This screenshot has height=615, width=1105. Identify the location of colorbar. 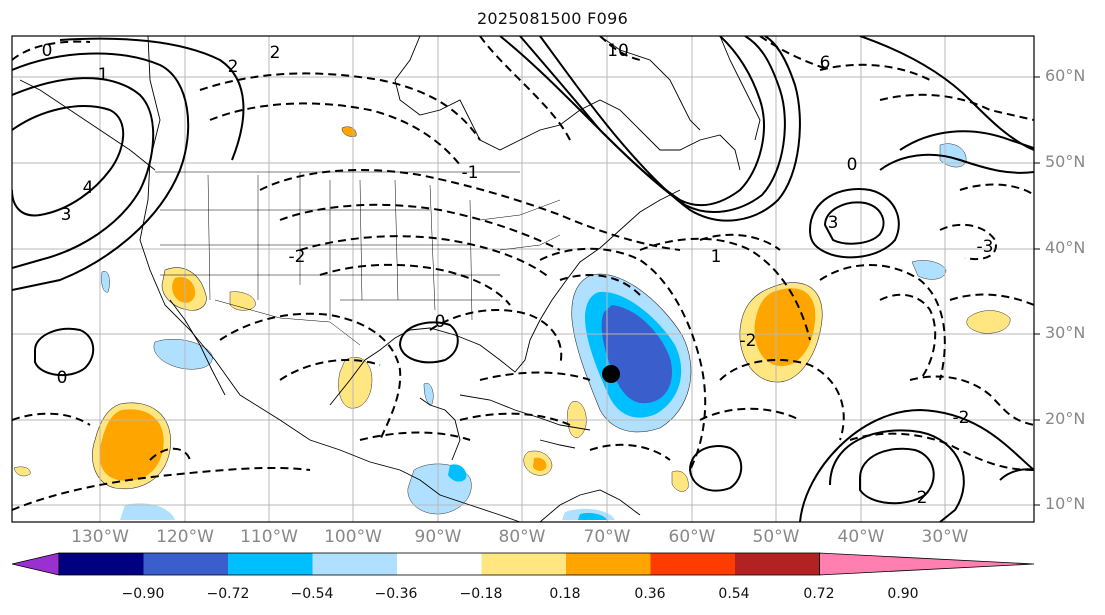
(523, 564).